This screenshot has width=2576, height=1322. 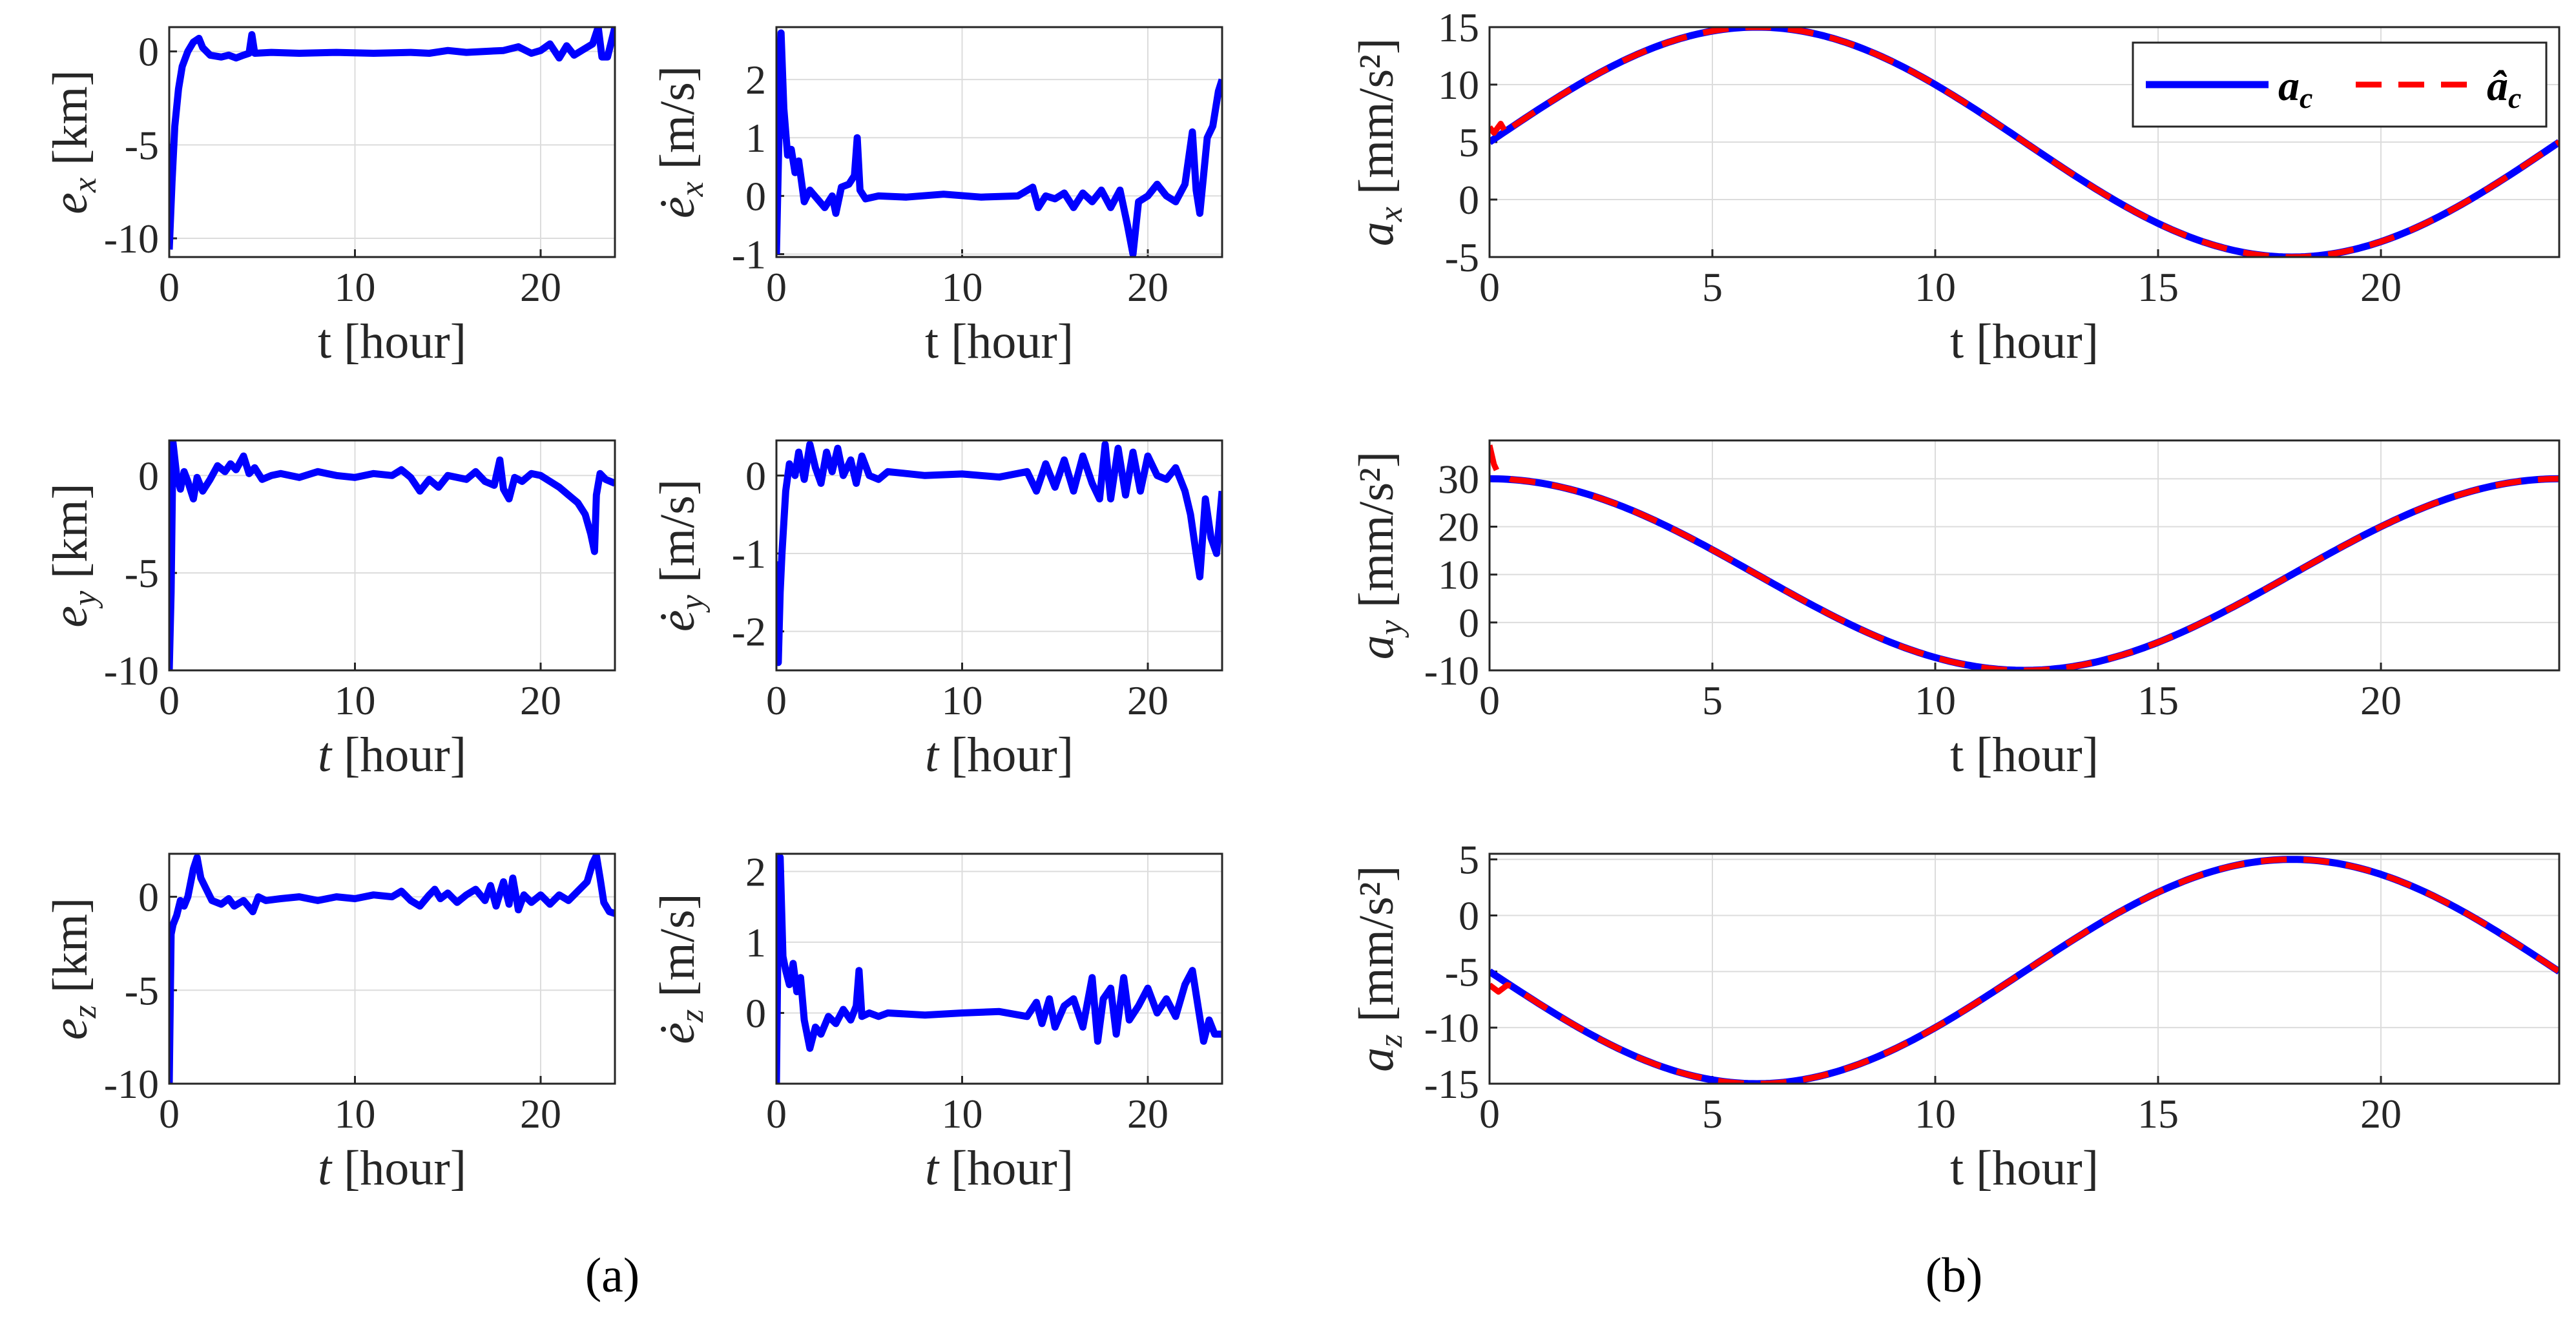 What do you see at coordinates (1458, 27) in the screenshot?
I see `y-tick-label: 15` at bounding box center [1458, 27].